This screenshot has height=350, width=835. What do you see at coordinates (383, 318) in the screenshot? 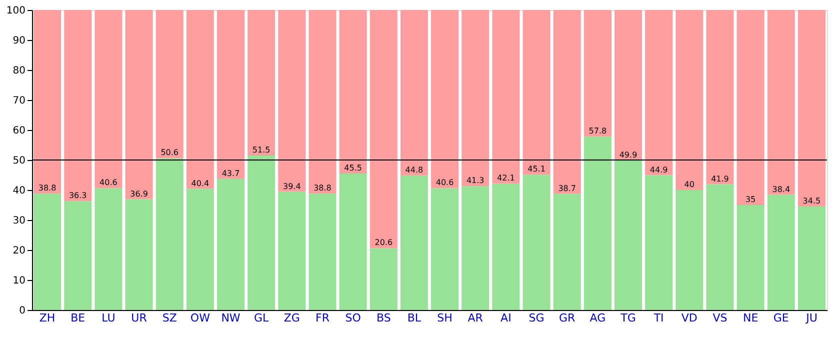
I see `x-tick-label: BS` at bounding box center [383, 318].